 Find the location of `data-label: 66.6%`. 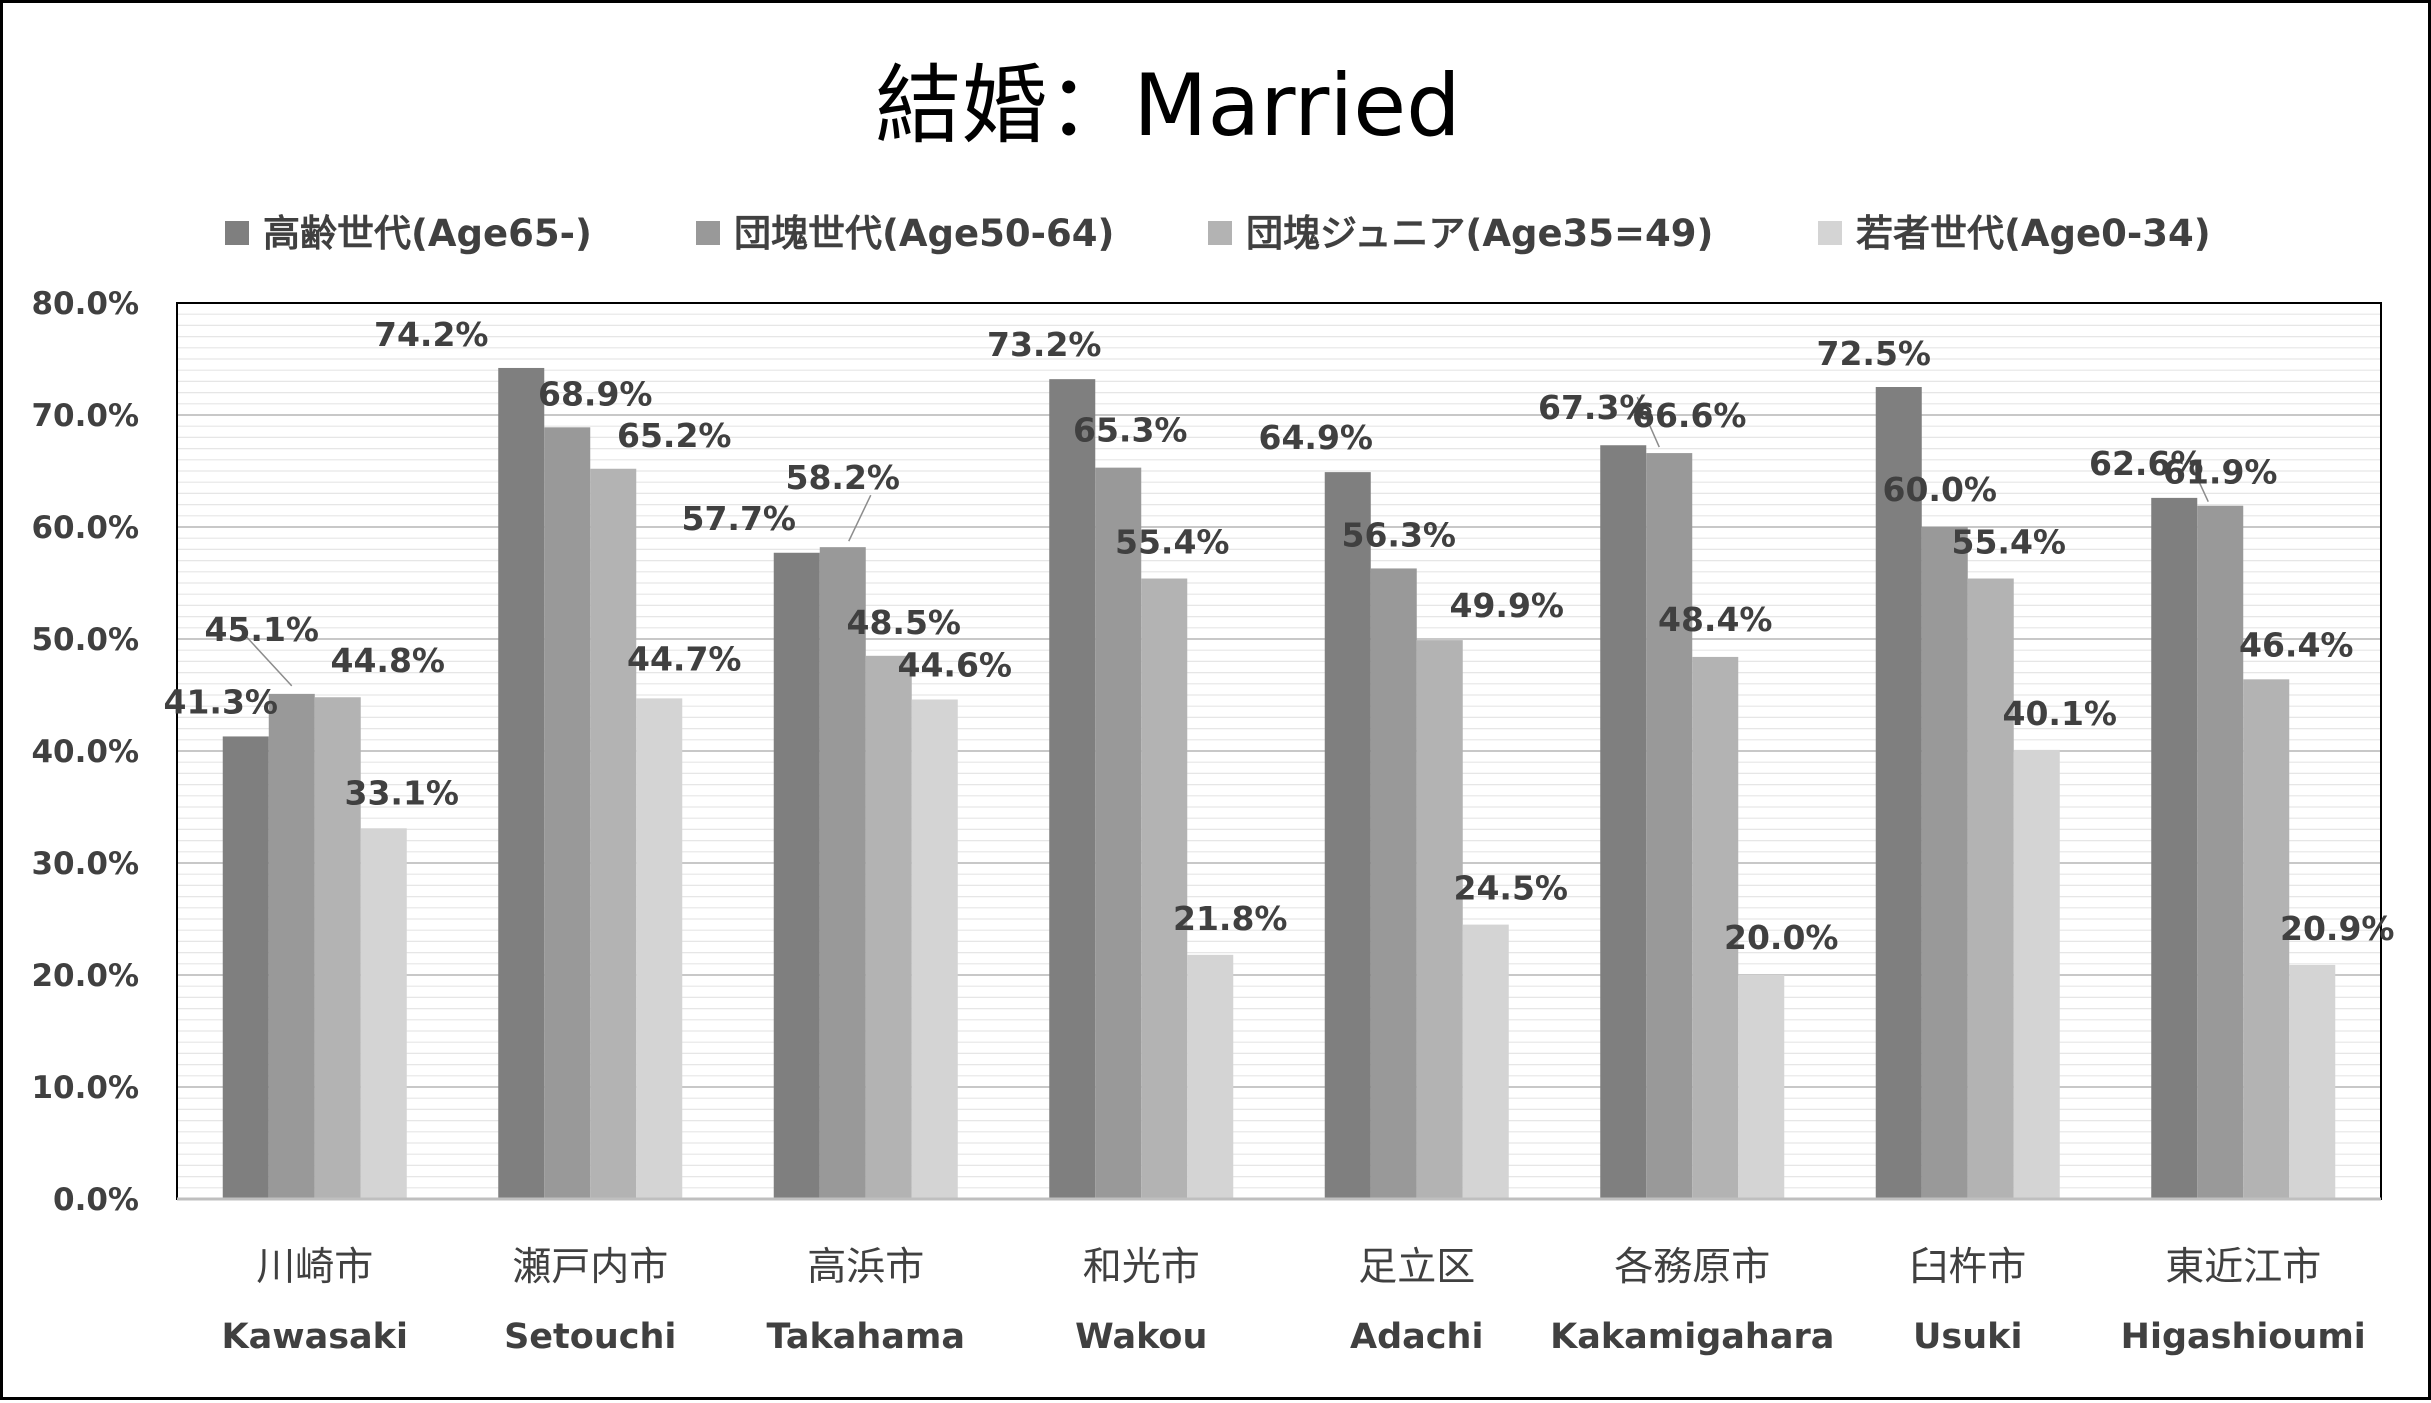

data-label: 66.6% is located at coordinates (1689, 415).